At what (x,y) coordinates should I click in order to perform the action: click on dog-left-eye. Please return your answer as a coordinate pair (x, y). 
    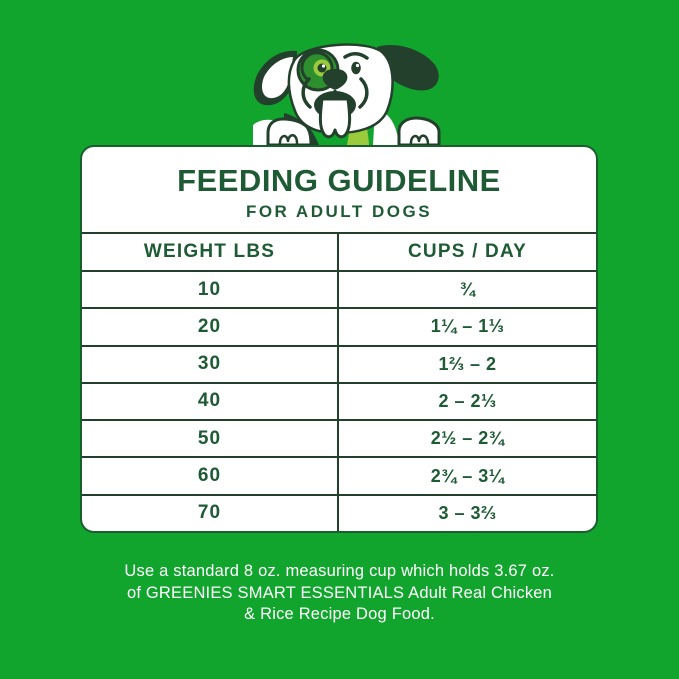
    Looking at the image, I should click on (322, 68).